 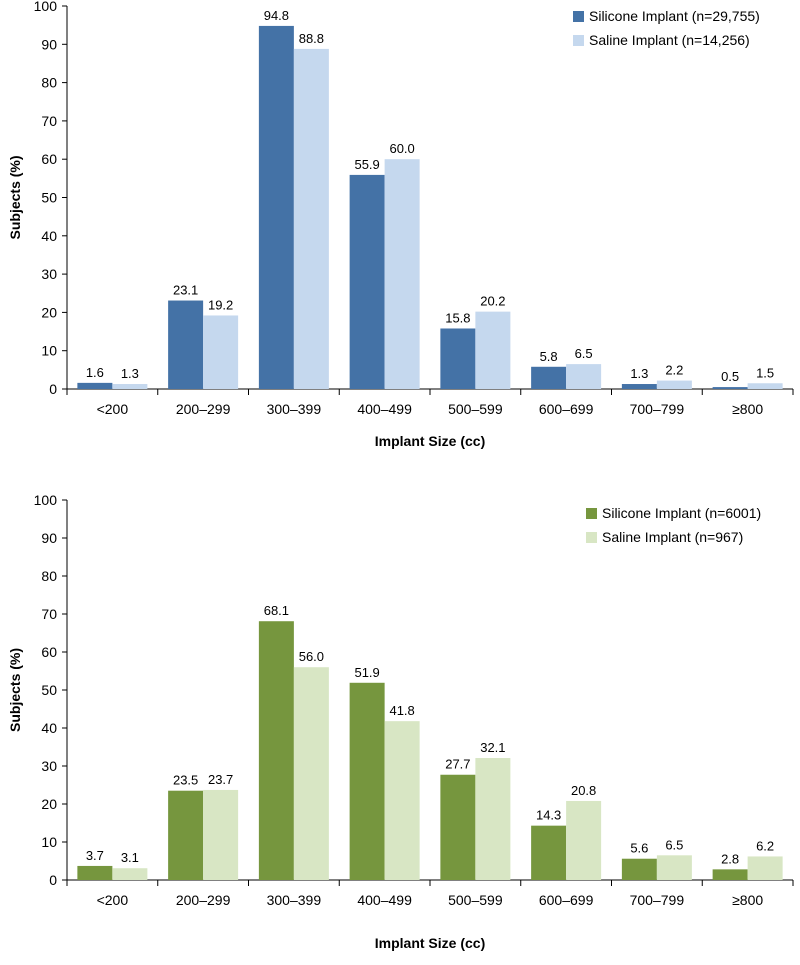 What do you see at coordinates (747, 900) in the screenshot?
I see `x-tick-label: ≥800` at bounding box center [747, 900].